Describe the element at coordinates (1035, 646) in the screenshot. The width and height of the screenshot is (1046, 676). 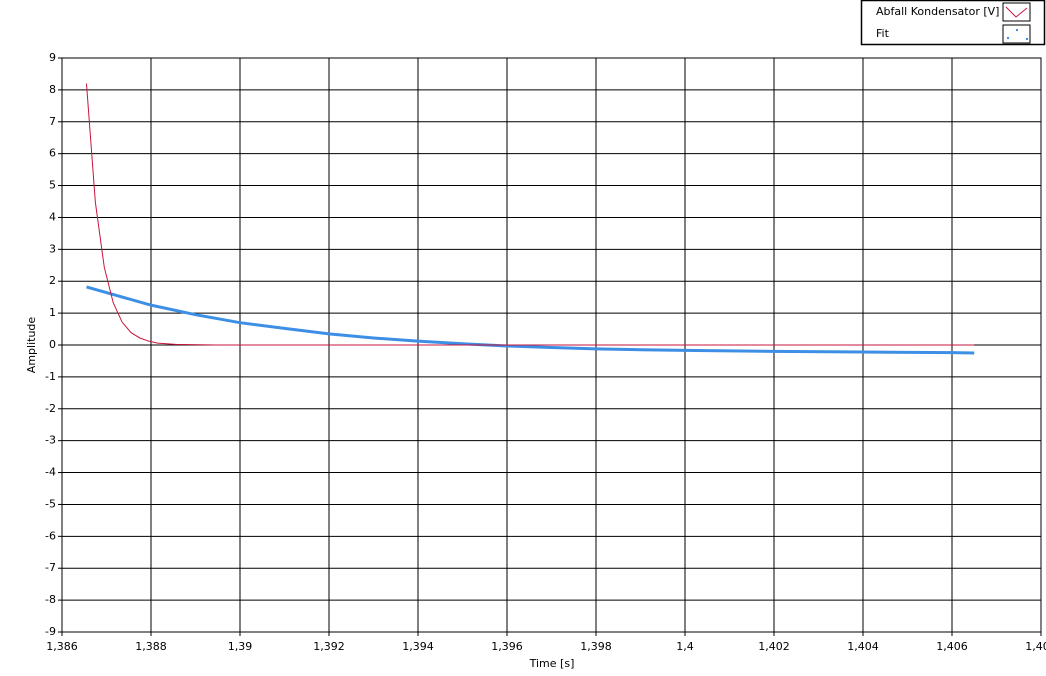
I see `x-tick-label: 1,408` at that location.